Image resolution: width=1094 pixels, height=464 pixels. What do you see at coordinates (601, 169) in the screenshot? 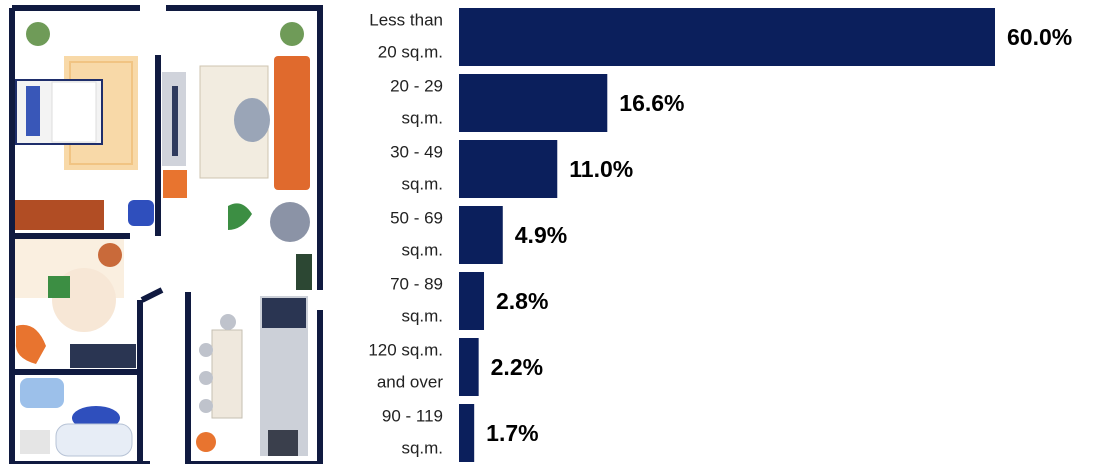
I see `value-label: 11.0%` at bounding box center [601, 169].